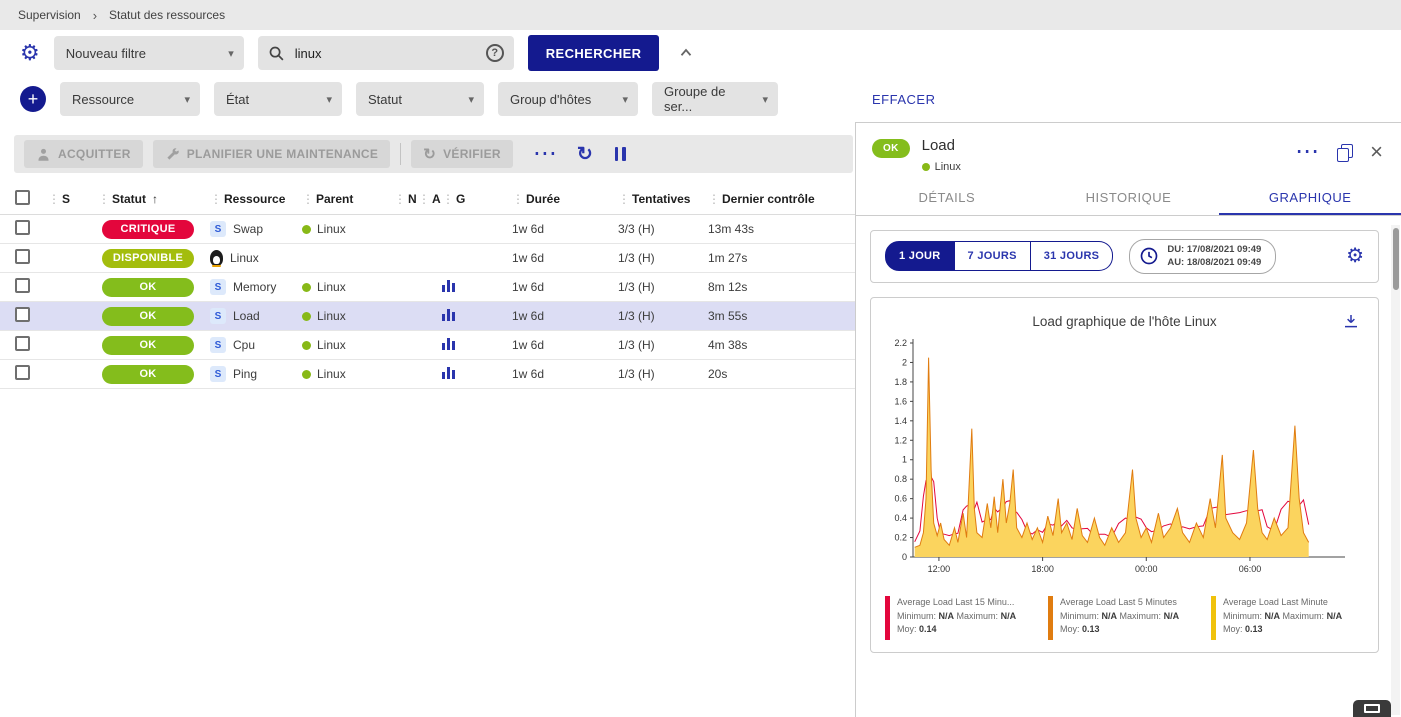 The height and width of the screenshot is (717, 1401). Describe the element at coordinates (30, 52) in the screenshot. I see `filter-settings-gear-icon: ⚙` at that location.